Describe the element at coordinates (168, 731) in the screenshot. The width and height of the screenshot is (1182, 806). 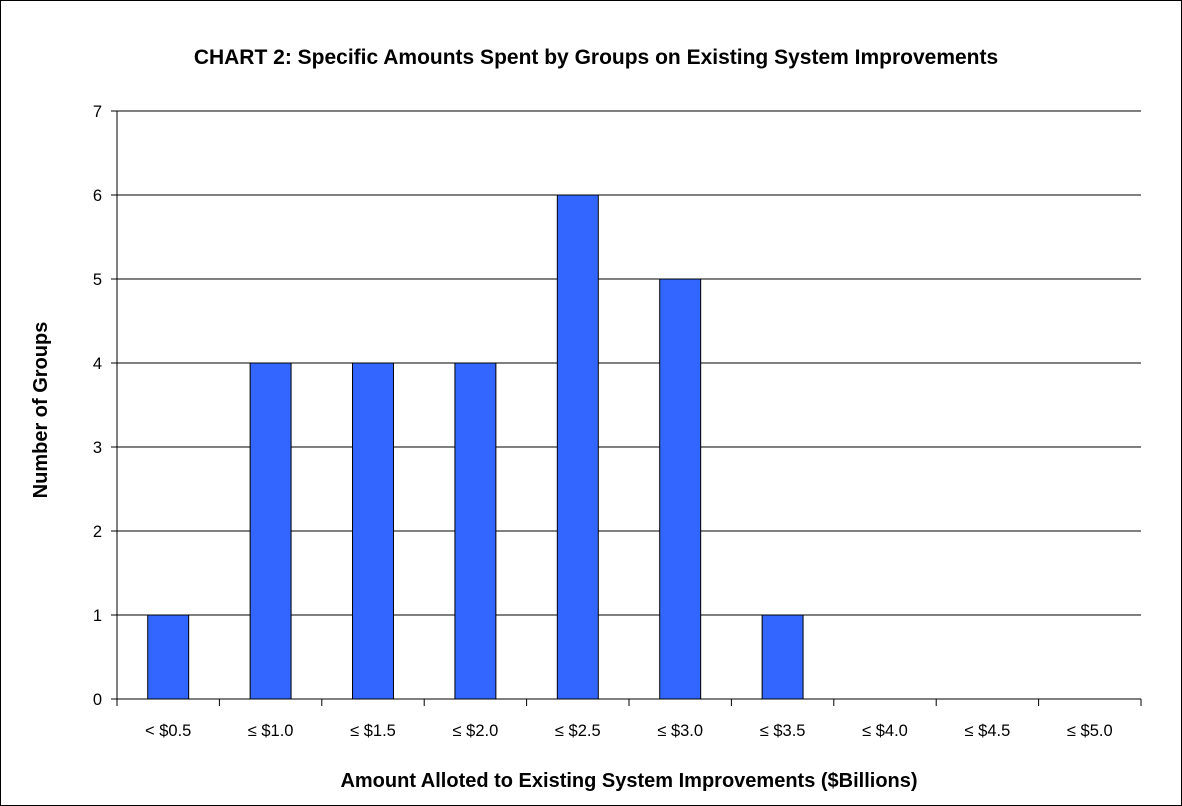
I see `x-tick-label: < $0.5` at that location.